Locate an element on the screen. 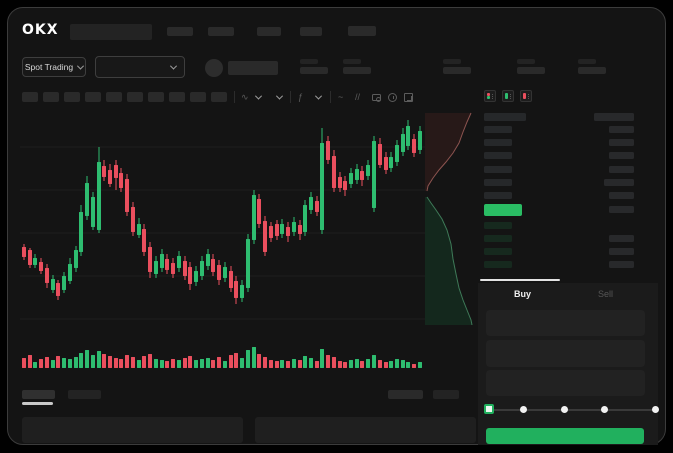 Image resolution: width=673 pixels, height=453 pixels. orderbook-view-bids-icon is located at coordinates (508, 96).